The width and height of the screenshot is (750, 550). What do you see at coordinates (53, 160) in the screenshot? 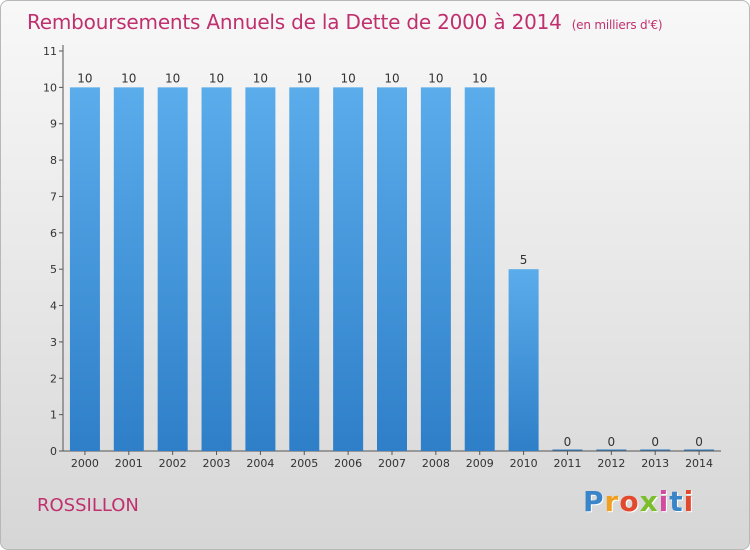
I see `y-tick-label: 8` at bounding box center [53, 160].